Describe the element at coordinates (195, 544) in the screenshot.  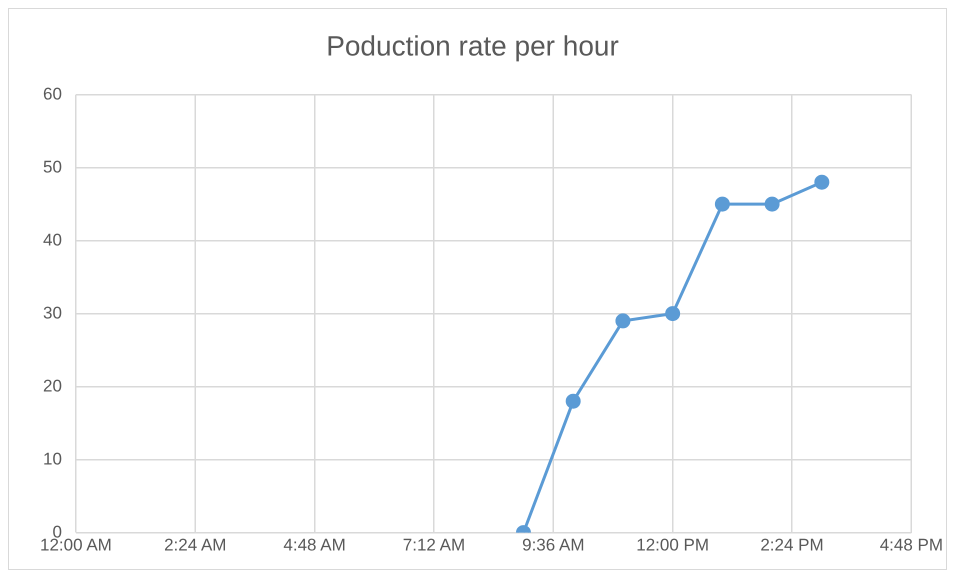
I see `x-tick-label: 2:24 AM` at that location.